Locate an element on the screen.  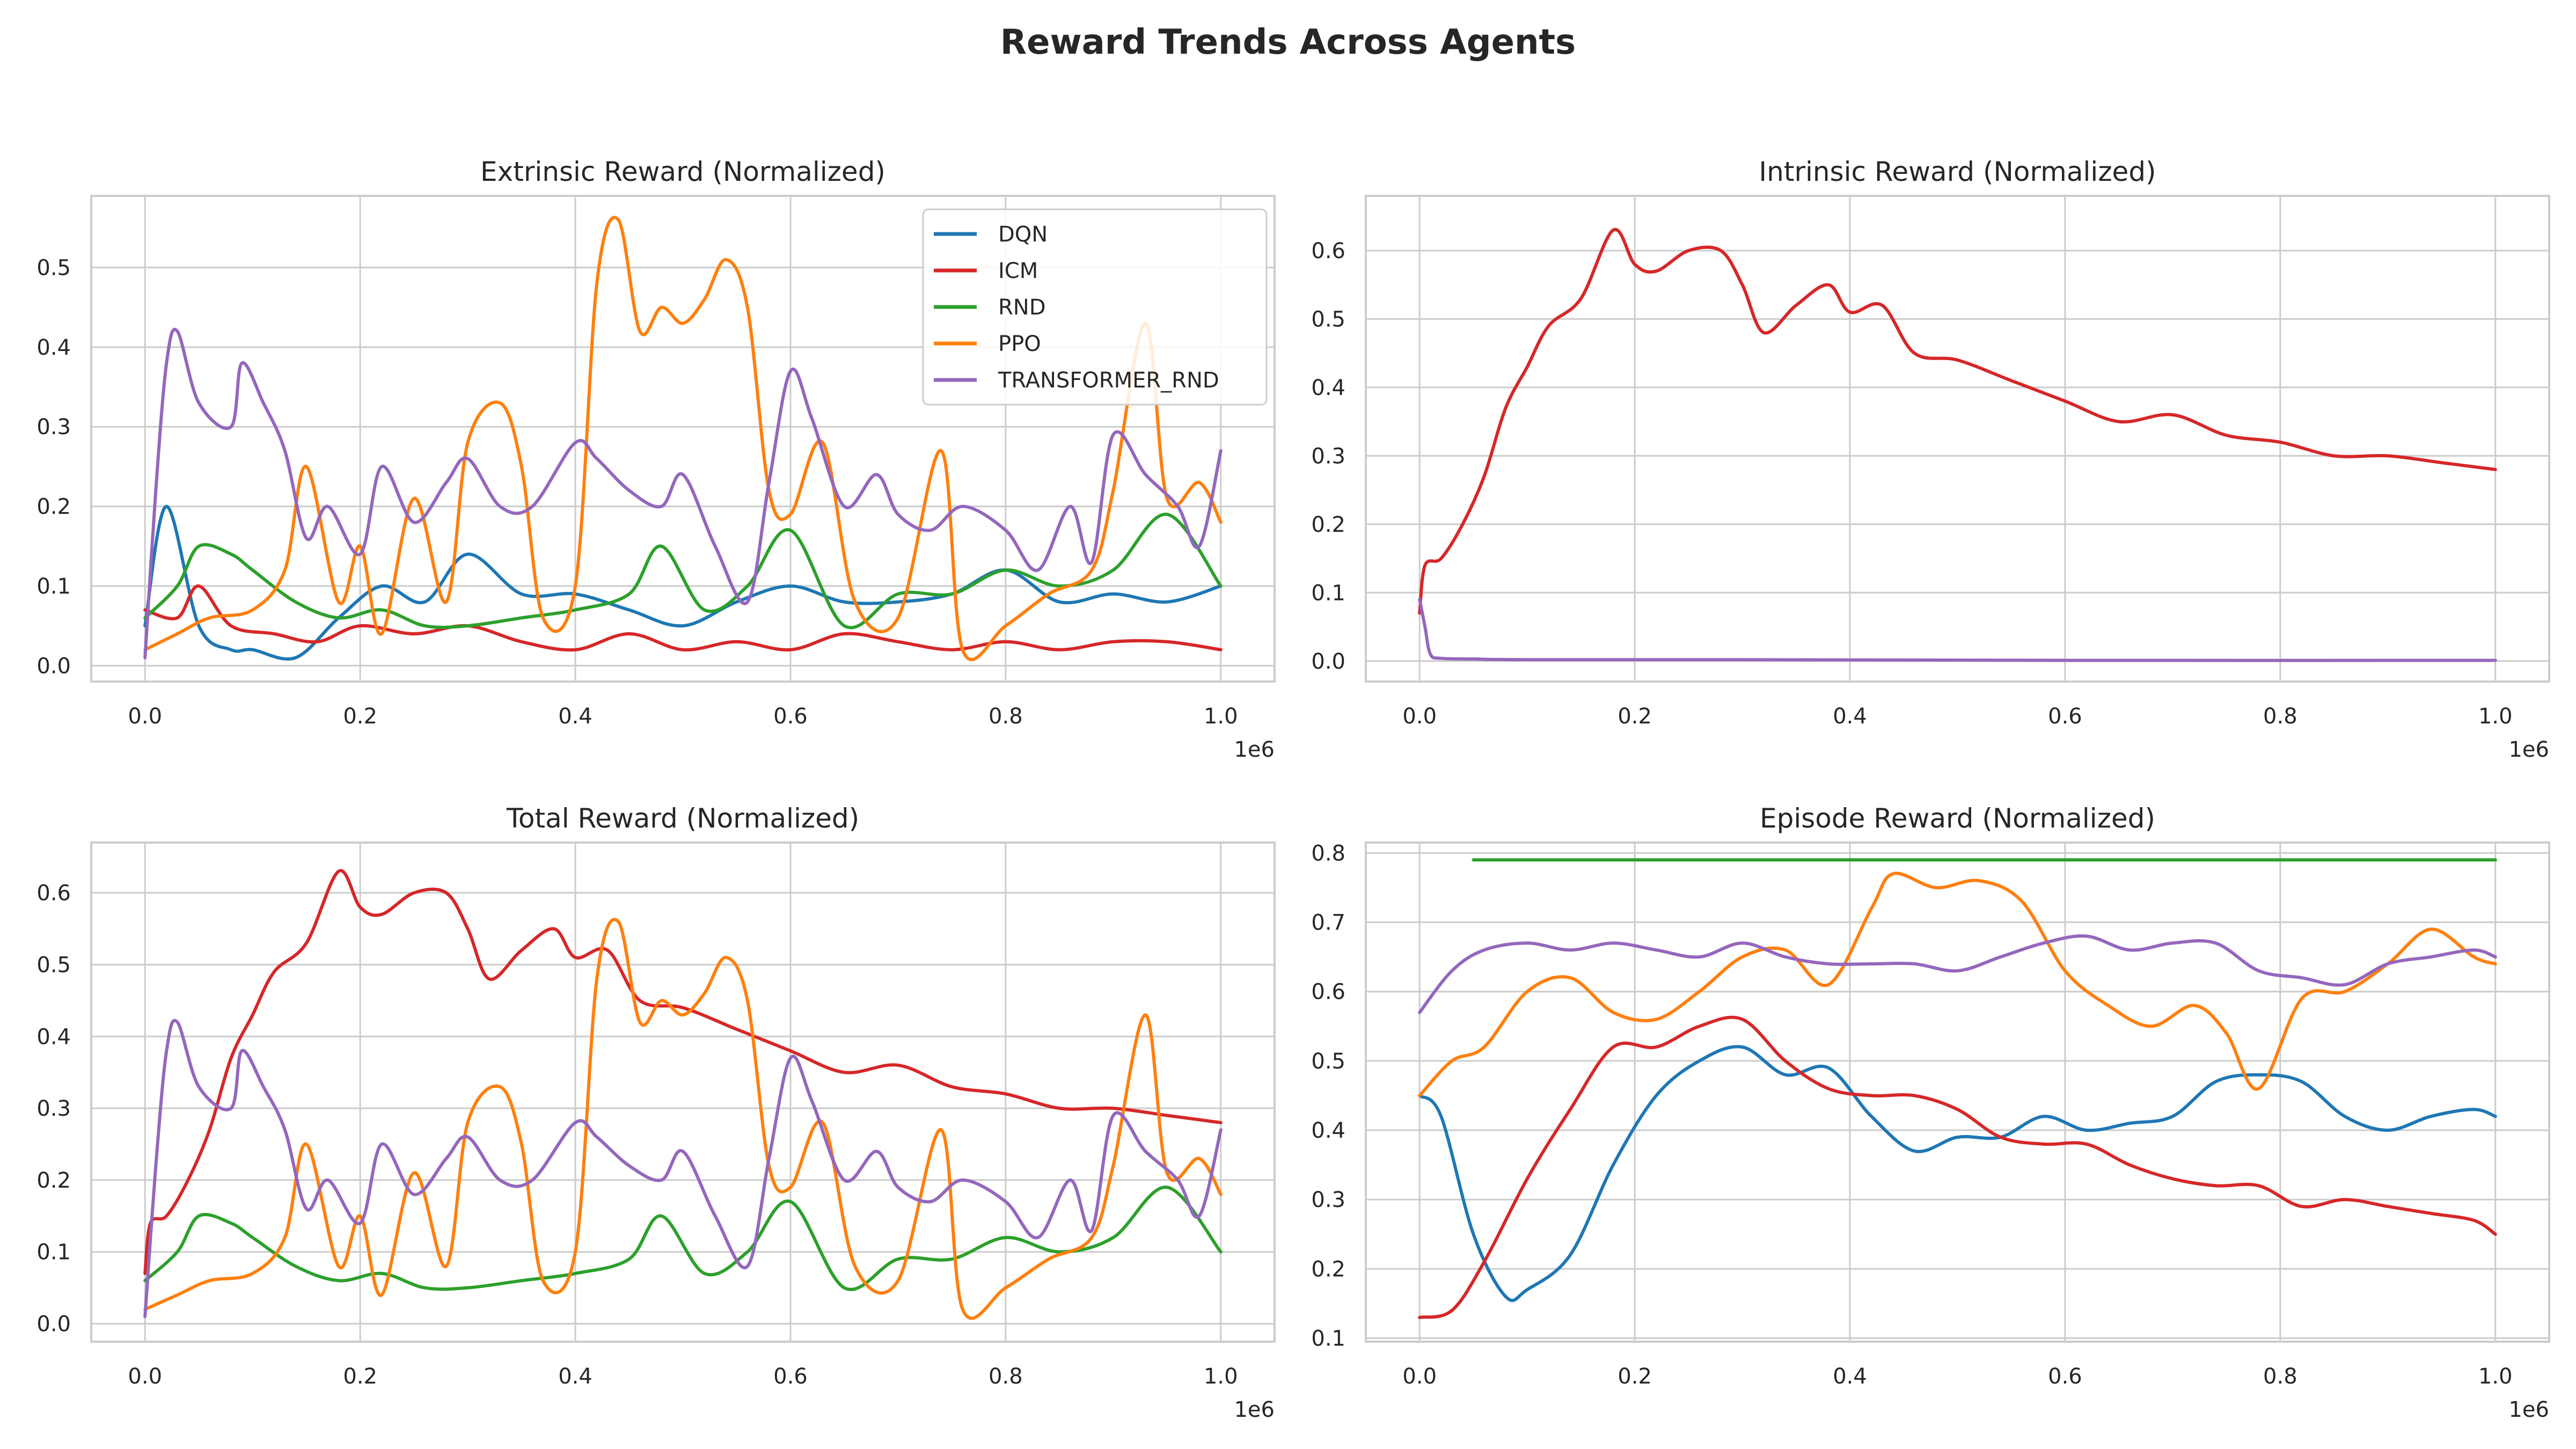
subplot-title: Episode Reward (Normalized) is located at coordinates (1957, 818).